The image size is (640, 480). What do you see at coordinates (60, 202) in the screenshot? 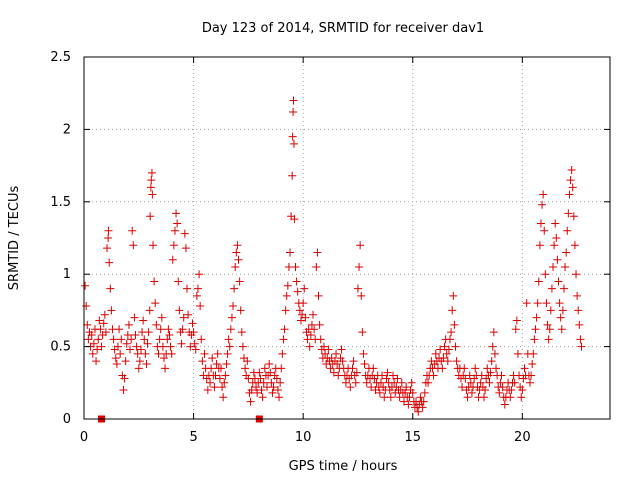
I see `y-tick-label: 1.5` at bounding box center [60, 202].